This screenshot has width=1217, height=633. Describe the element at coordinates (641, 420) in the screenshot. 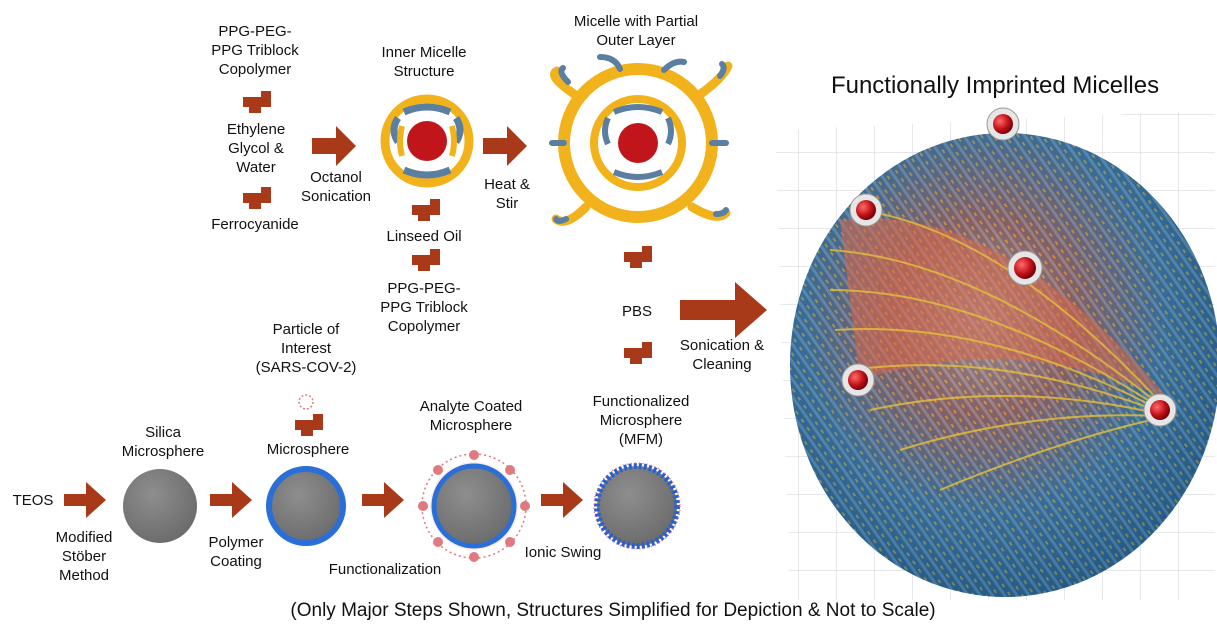

I see `mfm-label: Functionalized Microsphere (MFM)` at that location.